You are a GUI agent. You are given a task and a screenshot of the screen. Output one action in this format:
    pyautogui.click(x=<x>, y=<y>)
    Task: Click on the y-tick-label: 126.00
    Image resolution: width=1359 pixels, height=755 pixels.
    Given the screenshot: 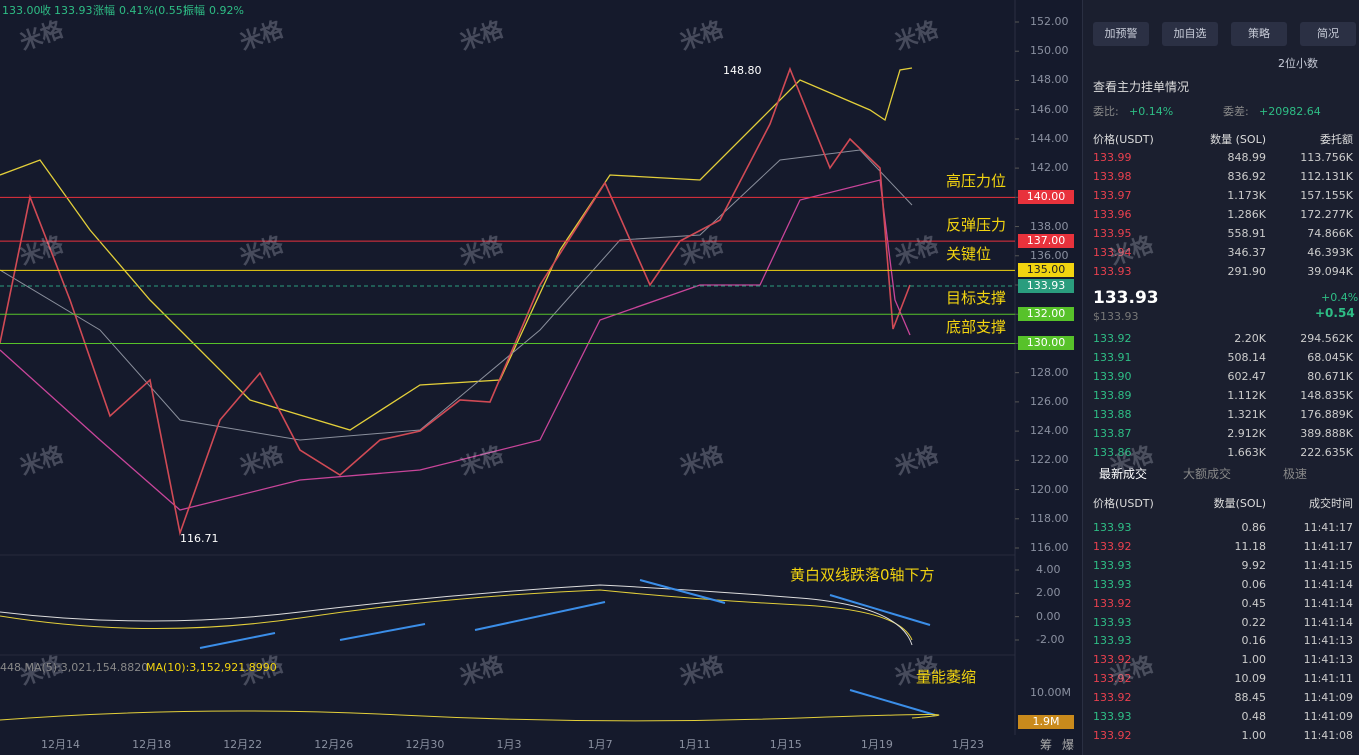 What is the action you would take?
    pyautogui.click(x=1049, y=401)
    